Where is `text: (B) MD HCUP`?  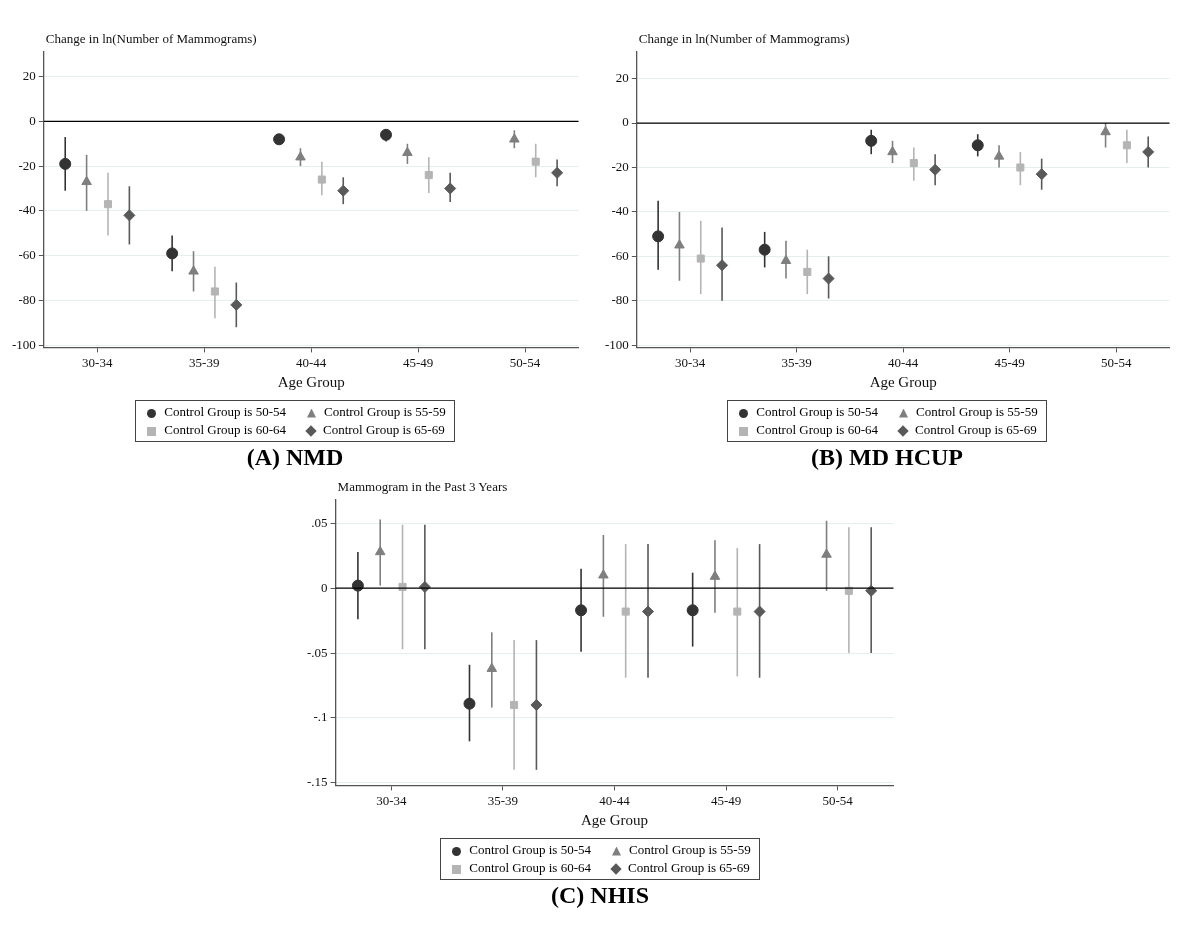
text: (B) MD HCUP is located at coordinates (887, 457).